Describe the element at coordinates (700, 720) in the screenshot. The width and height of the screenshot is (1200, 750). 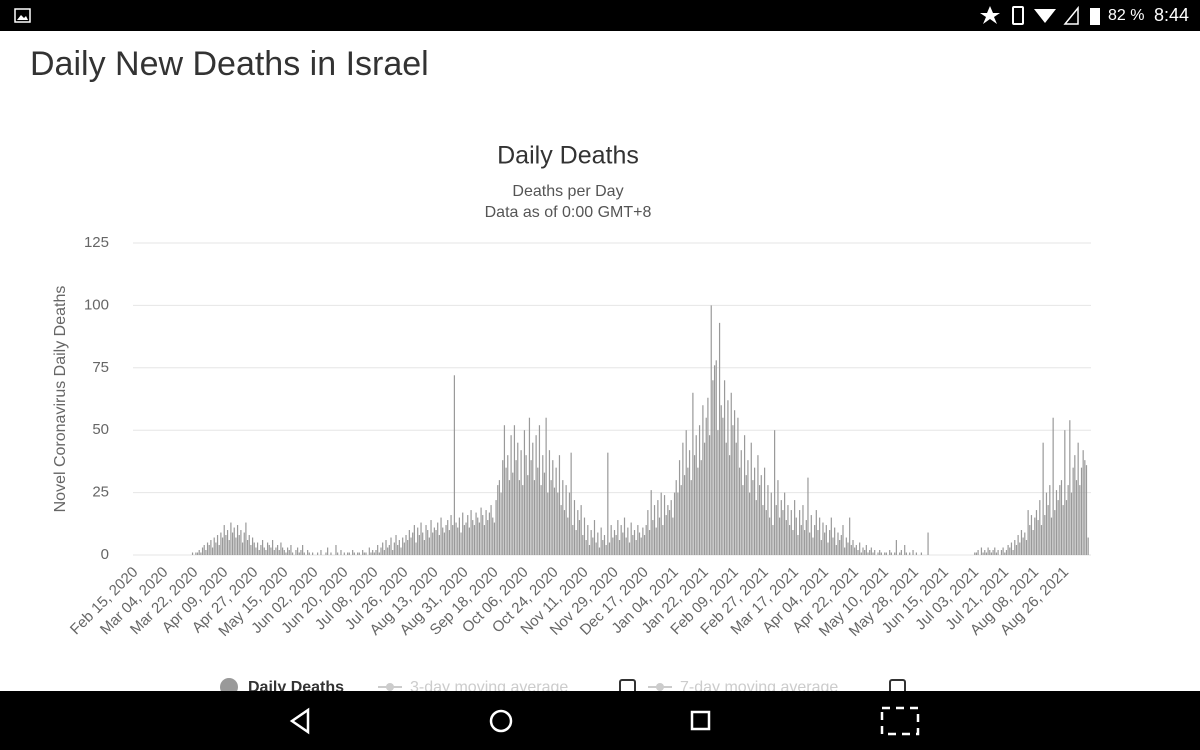
I see `recents-button` at that location.